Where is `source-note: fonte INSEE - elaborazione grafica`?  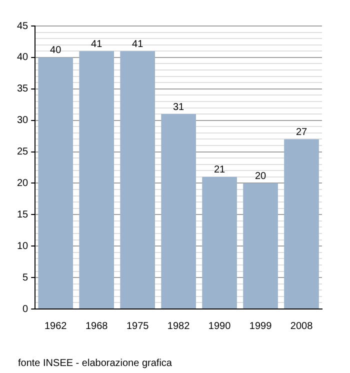 source-note: fonte INSEE - elaborazione grafica is located at coordinates (95, 363).